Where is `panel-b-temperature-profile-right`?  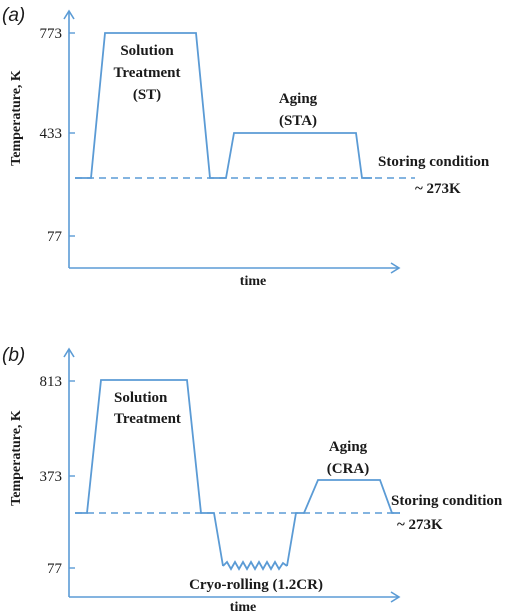
panel-b-temperature-profile-right is located at coordinates (343, 523).